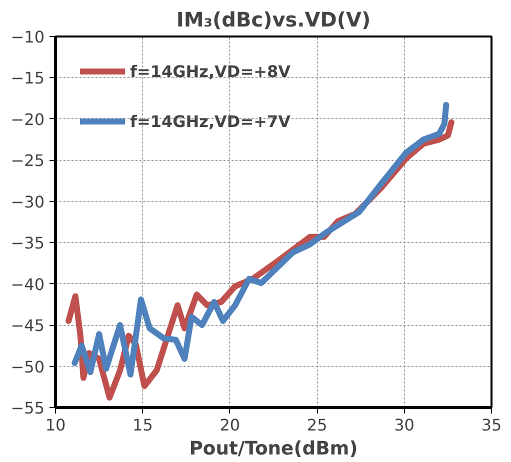 Image resolution: width=511 pixels, height=462 pixels. Describe the element at coordinates (27, 37) in the screenshot. I see `y-tick-label: −10` at that location.